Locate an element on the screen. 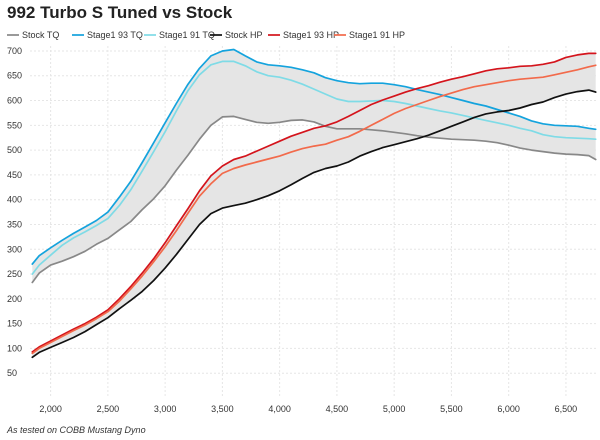 The height and width of the screenshot is (440, 600). y-tick-label: 650 is located at coordinates (14, 76).